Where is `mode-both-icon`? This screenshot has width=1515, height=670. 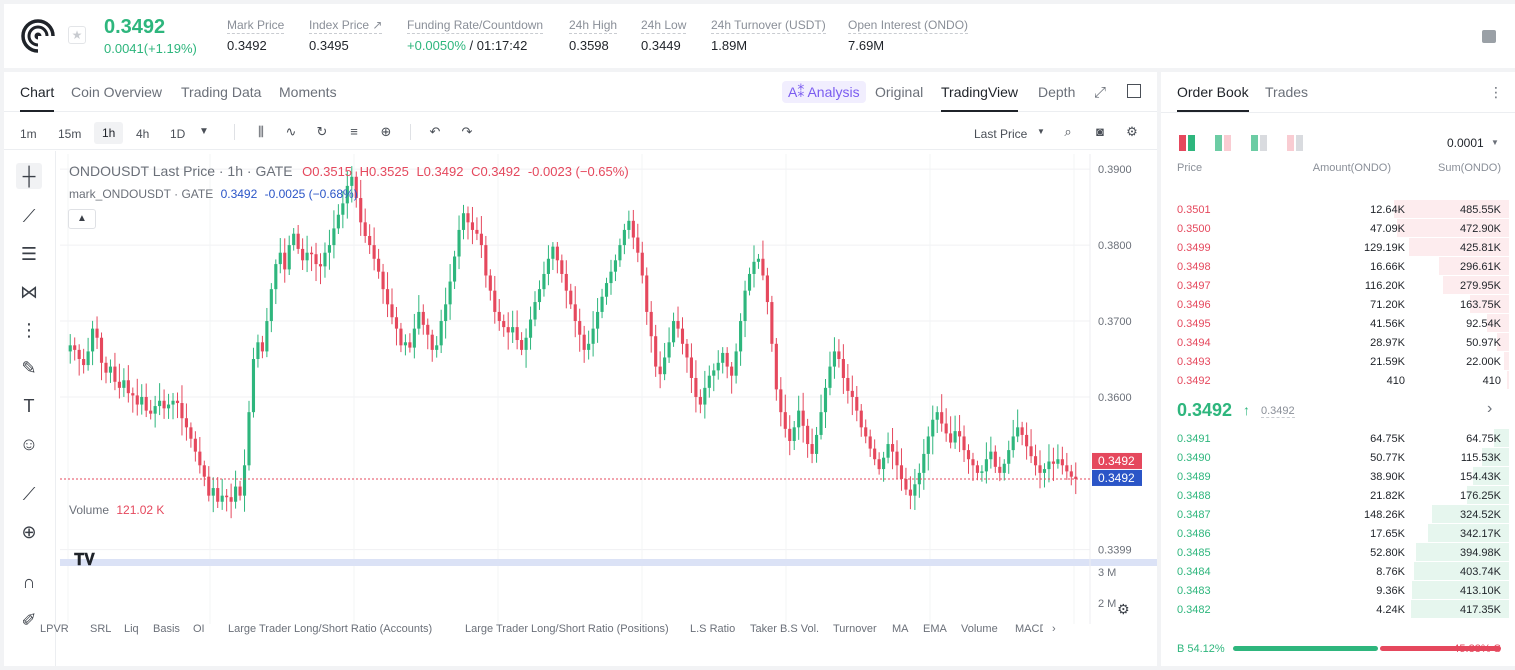 mode-both-icon is located at coordinates (1187, 143).